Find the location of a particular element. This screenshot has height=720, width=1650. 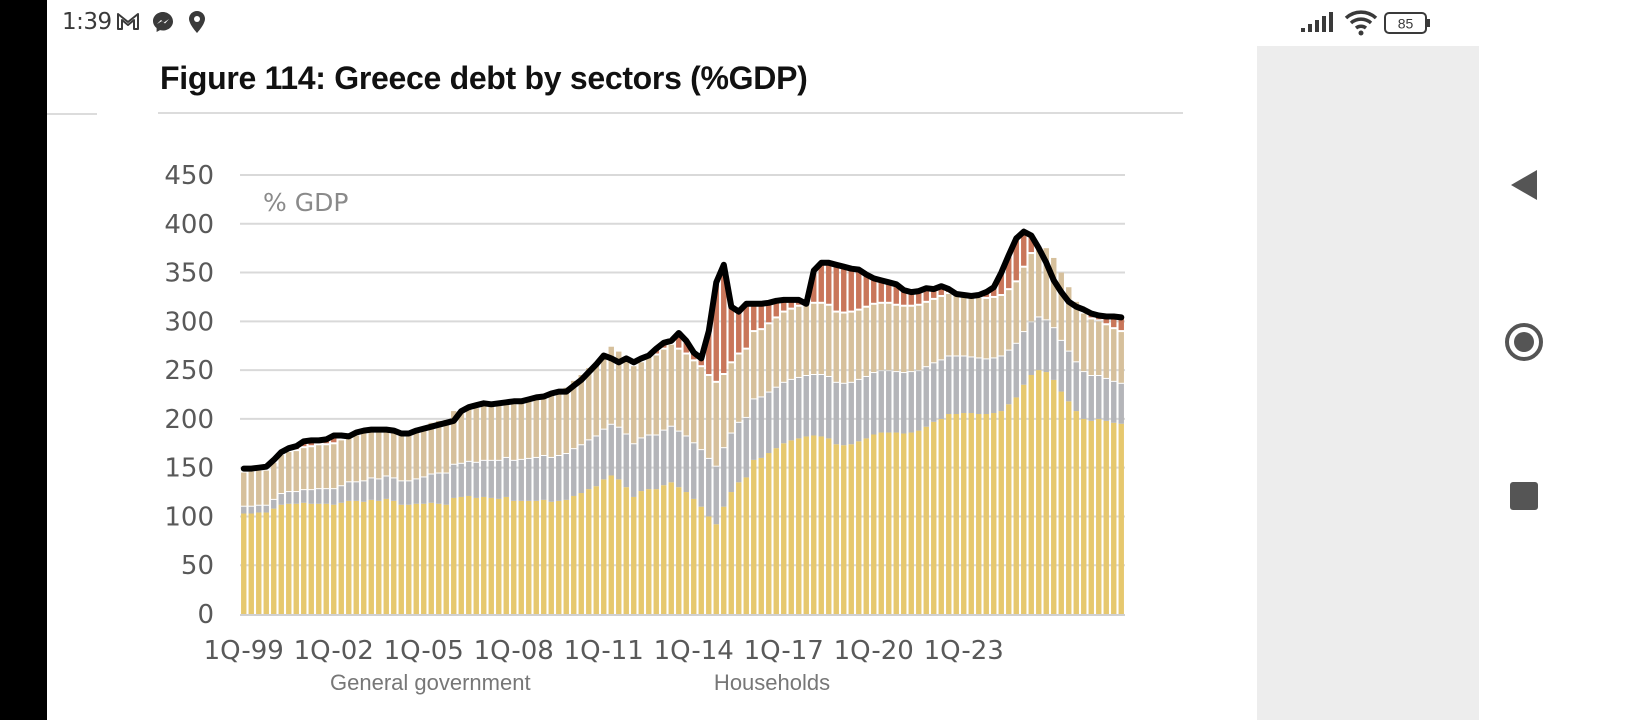

y-tick-label: 400 is located at coordinates (189, 225).